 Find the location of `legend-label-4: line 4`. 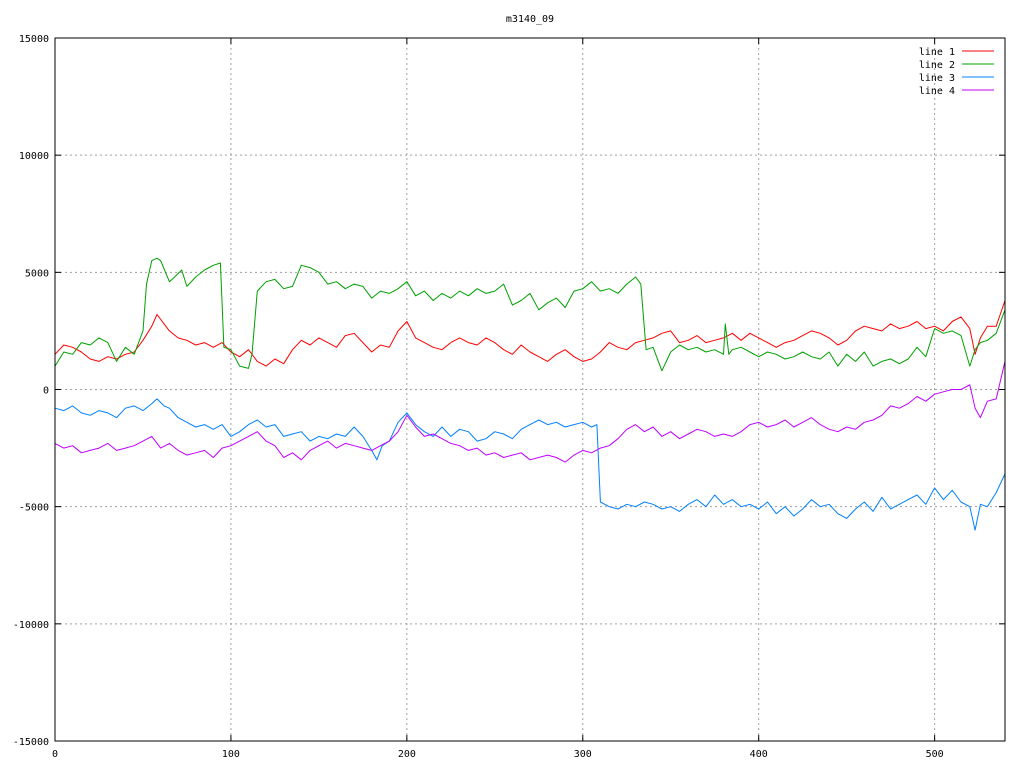

legend-label-4: line 4 is located at coordinates (937, 91).